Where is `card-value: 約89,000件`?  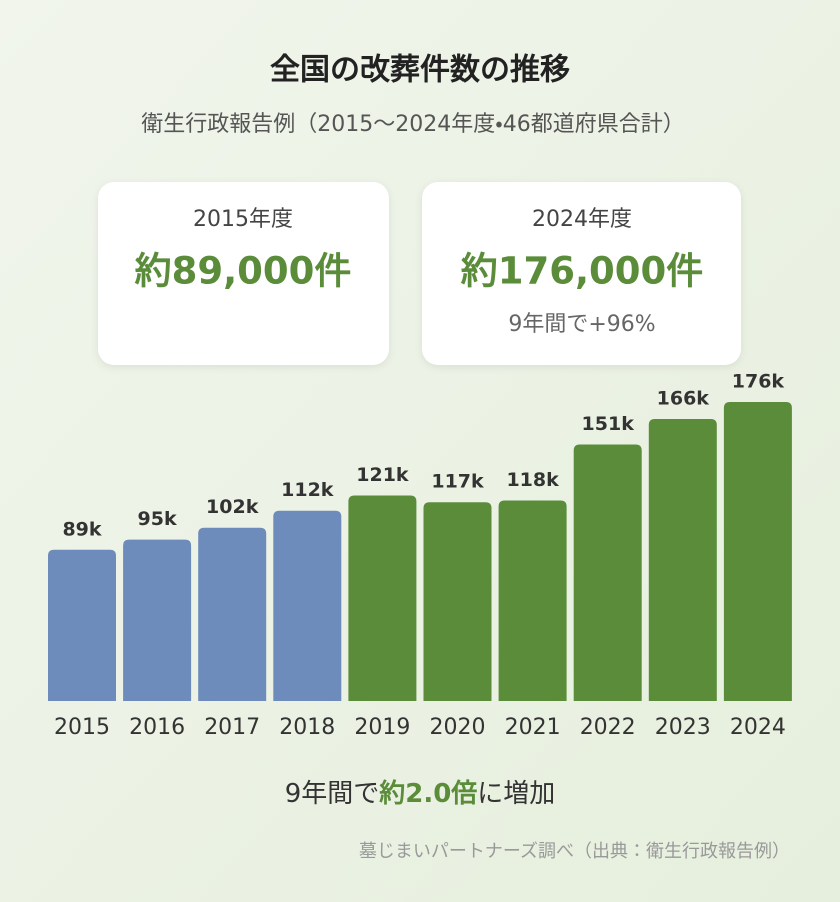 card-value: 約89,000件 is located at coordinates (243, 271).